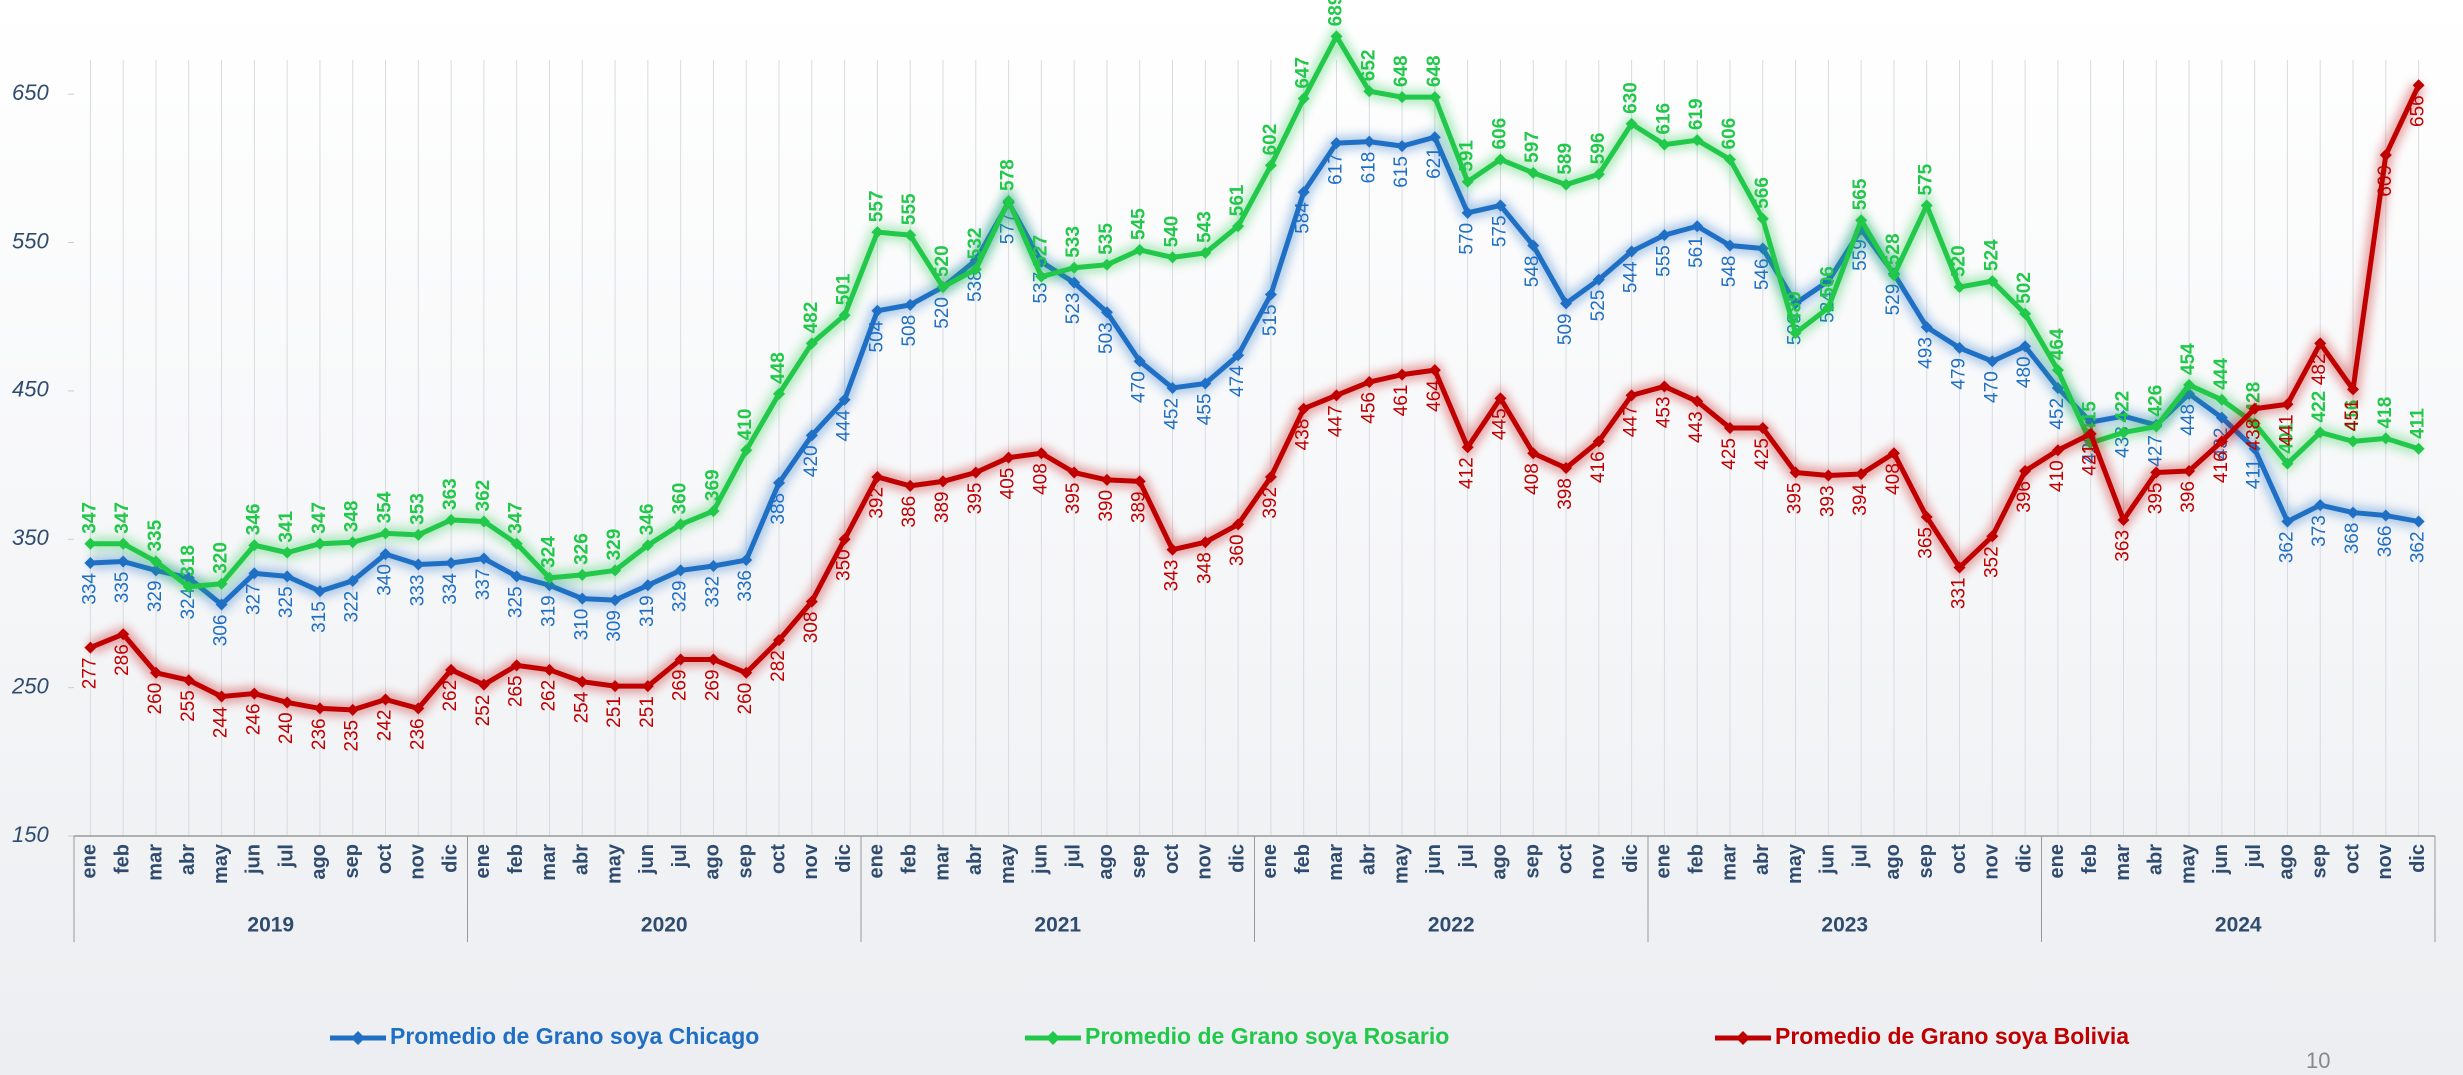  Describe the element at coordinates (1991, 562) in the screenshot. I see `data-label: 352` at that location.